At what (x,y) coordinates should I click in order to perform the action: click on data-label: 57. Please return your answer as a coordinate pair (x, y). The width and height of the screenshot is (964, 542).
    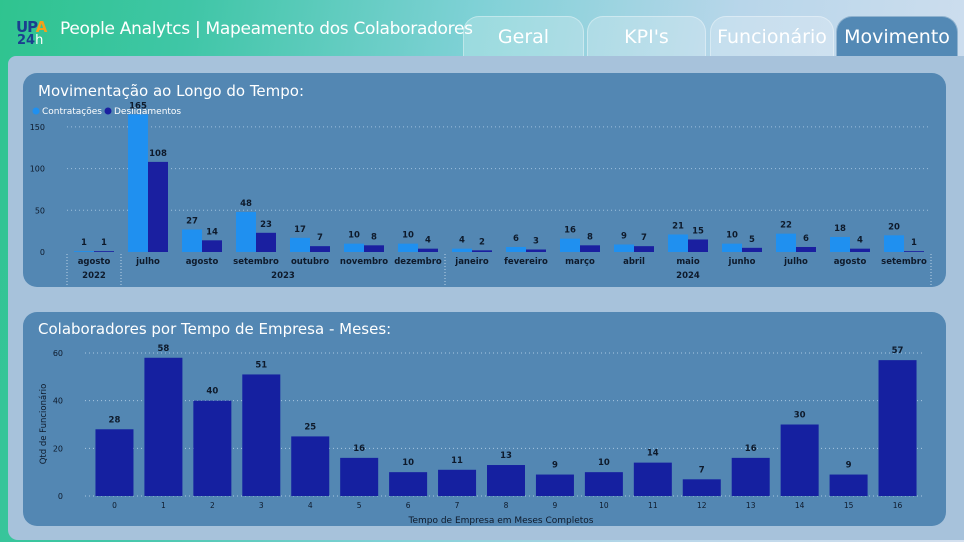
    Looking at the image, I should click on (898, 351).